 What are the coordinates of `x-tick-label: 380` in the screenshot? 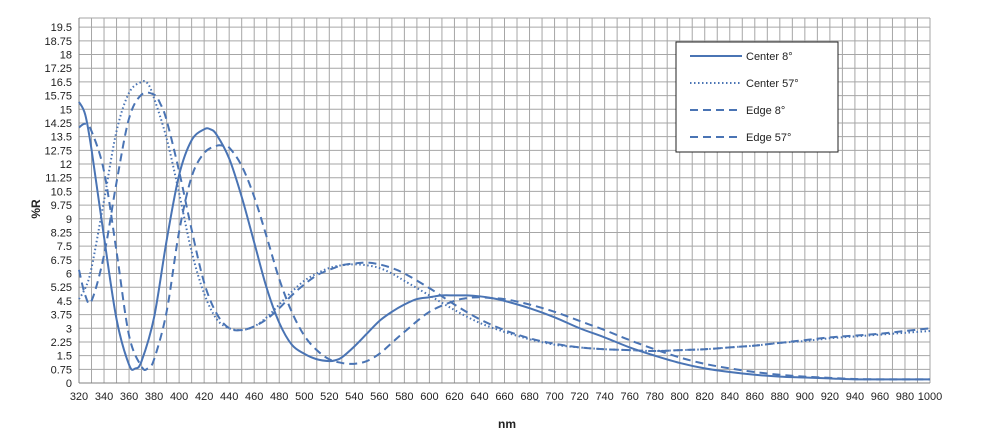 It's located at (154, 397).